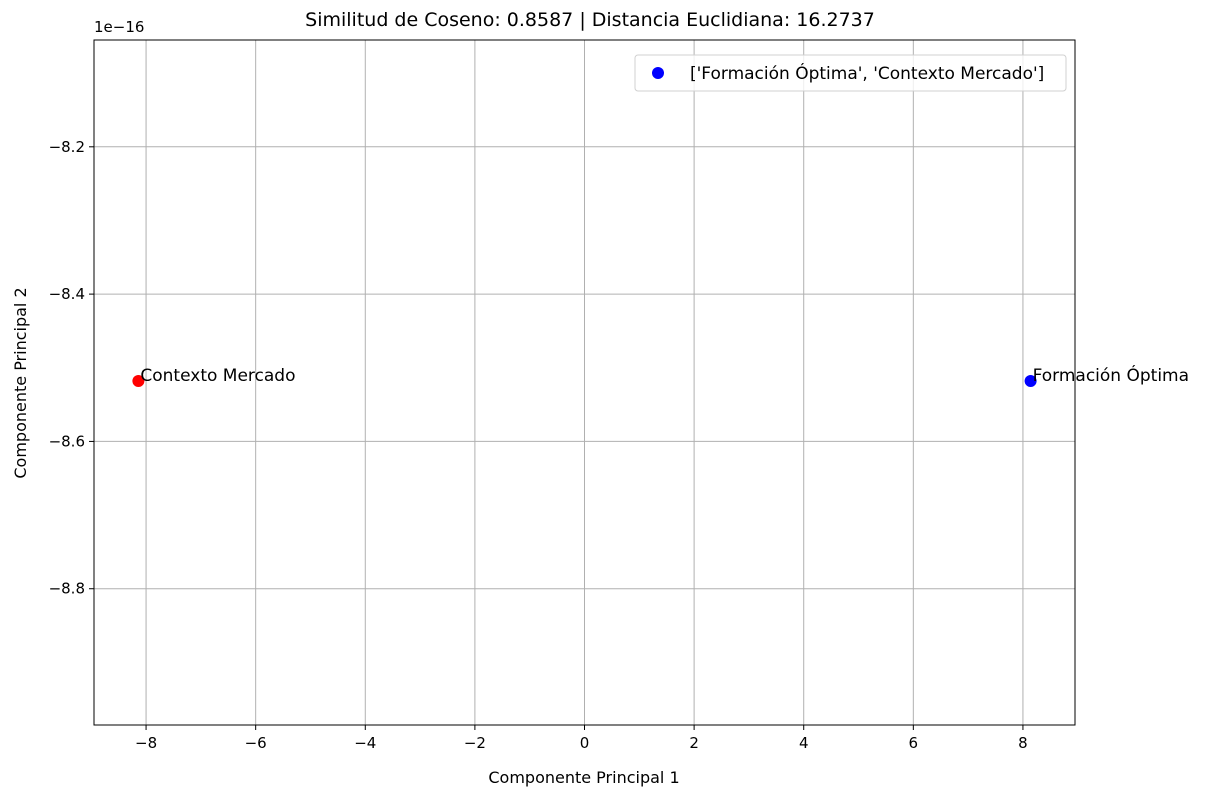 This screenshot has width=1207, height=789. What do you see at coordinates (217, 376) in the screenshot?
I see `point-label: Contexto Mercado` at bounding box center [217, 376].